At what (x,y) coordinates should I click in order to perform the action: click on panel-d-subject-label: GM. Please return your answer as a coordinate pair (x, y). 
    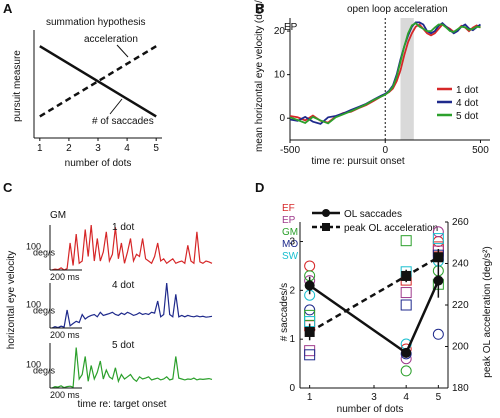
    Looking at the image, I should click on (290, 232).